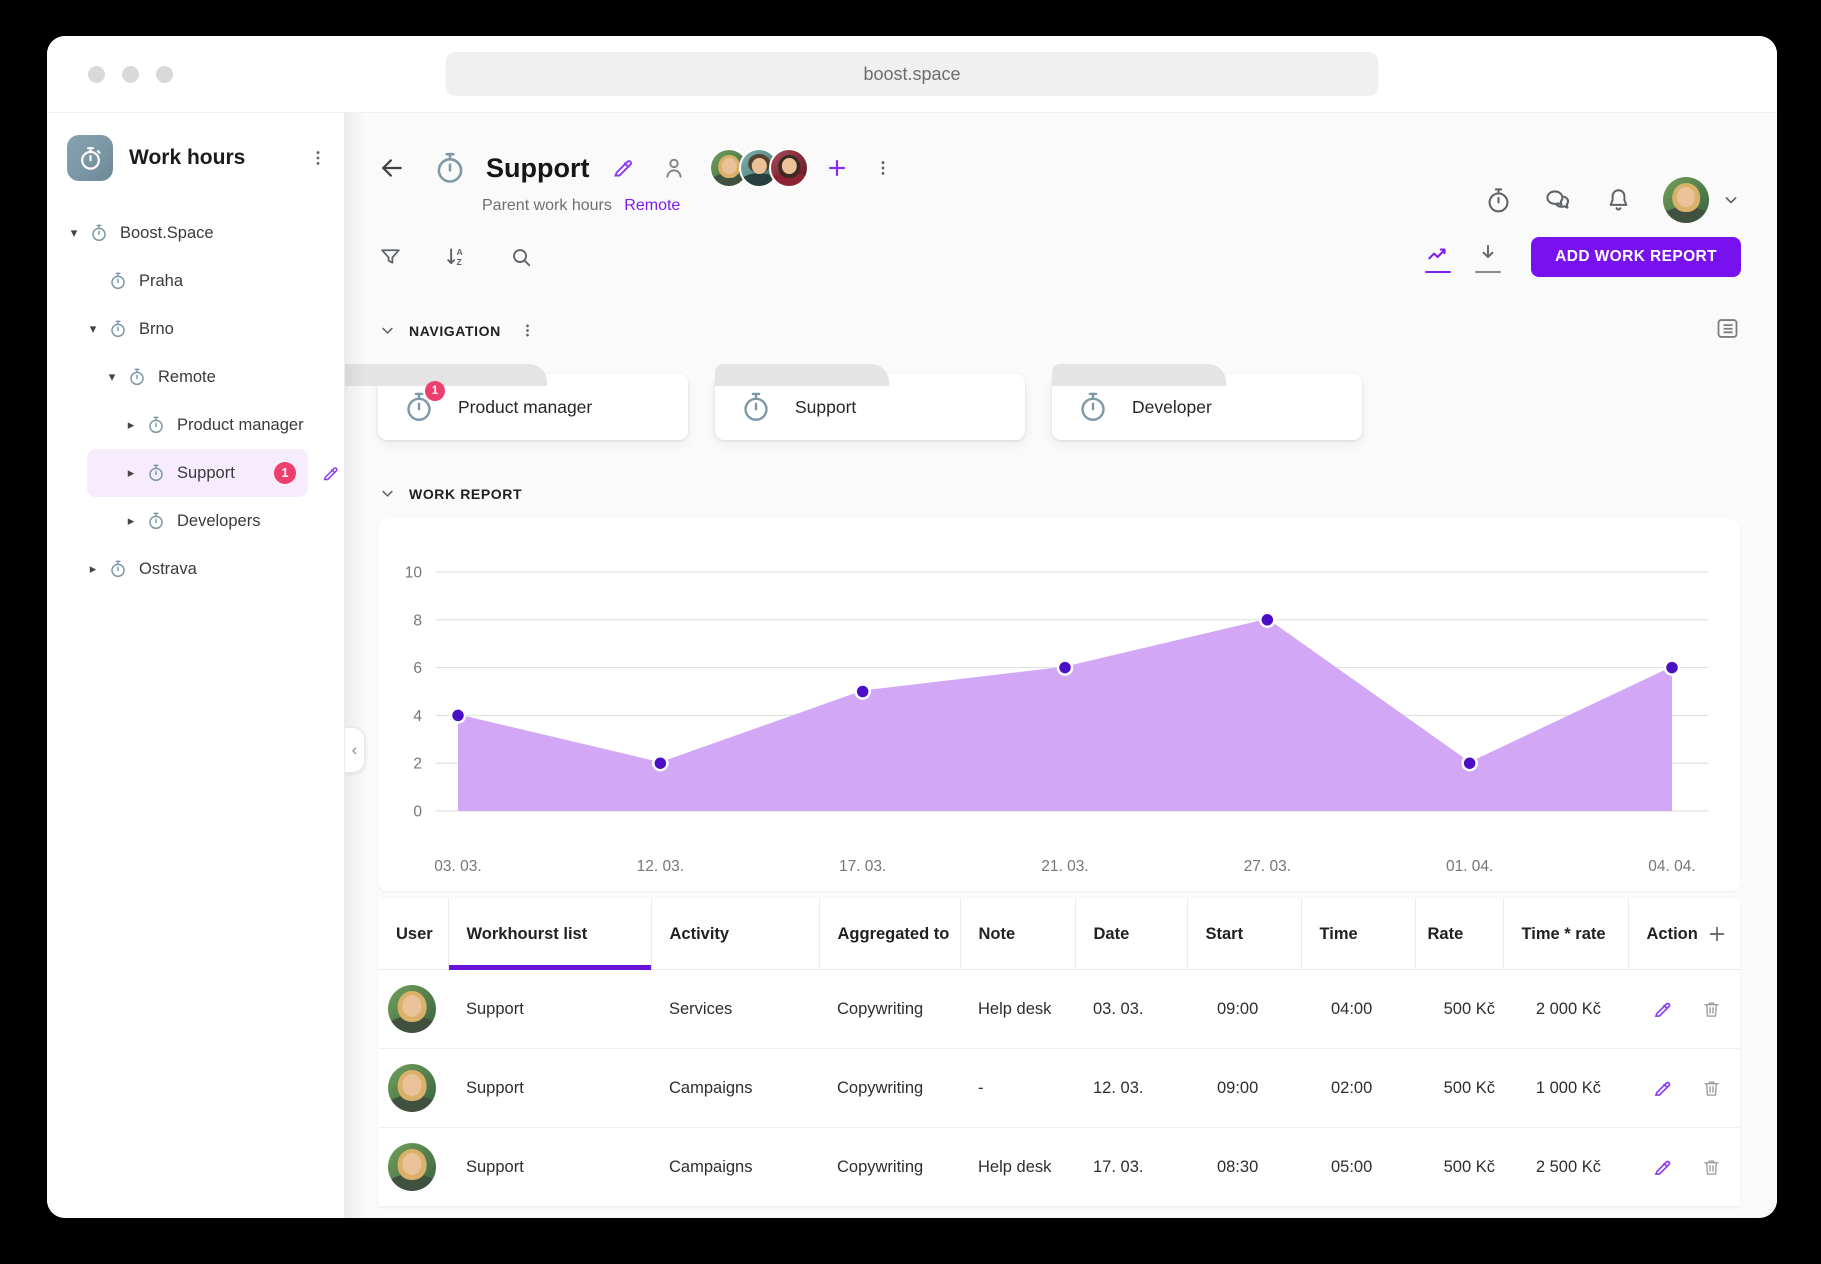  Describe the element at coordinates (674, 168) in the screenshot. I see `assignee-person-icon` at that location.